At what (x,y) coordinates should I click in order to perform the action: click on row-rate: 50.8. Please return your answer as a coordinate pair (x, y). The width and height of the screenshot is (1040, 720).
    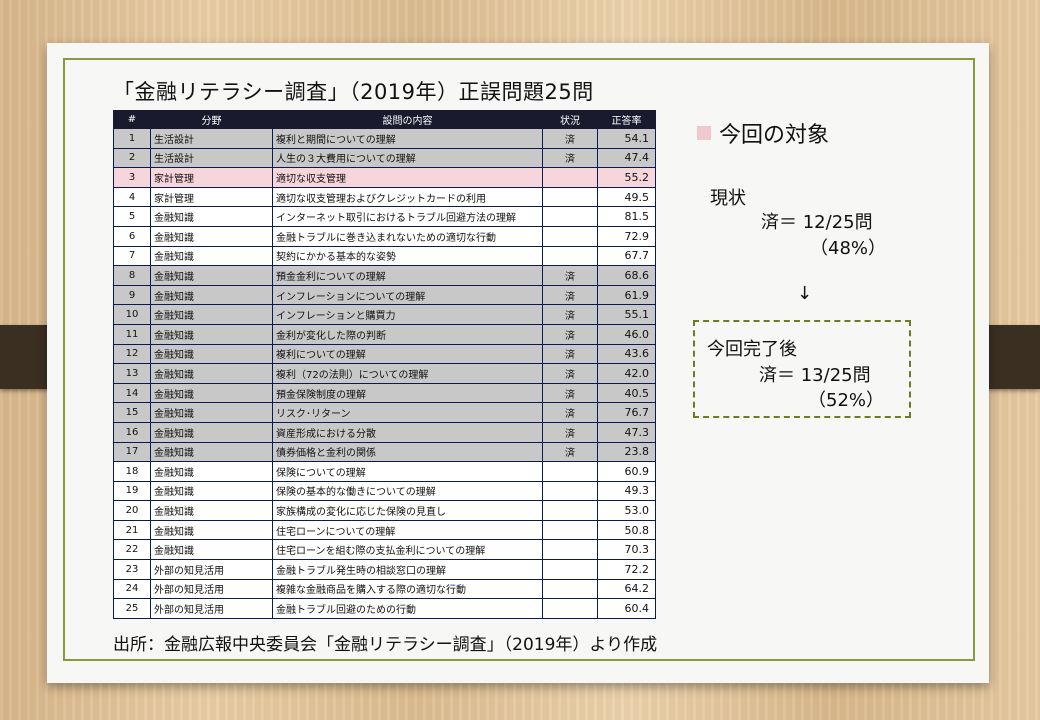
    Looking at the image, I should click on (626, 530).